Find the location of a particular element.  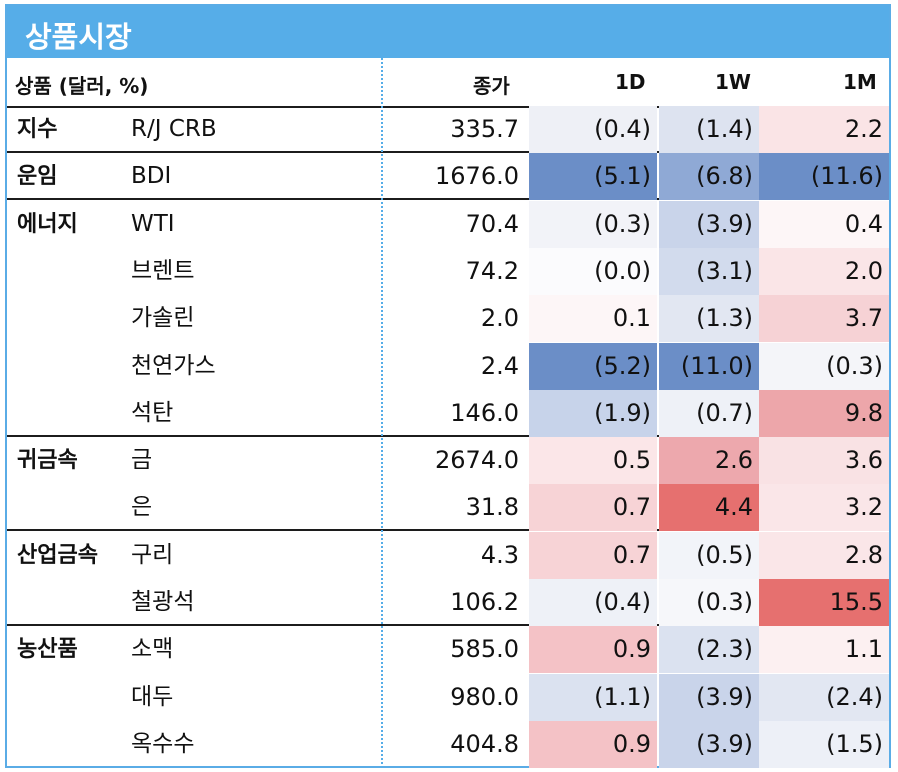

table-row: 귀금속 금 2674.0 0.5 2.6 3.6 is located at coordinates (448, 461).